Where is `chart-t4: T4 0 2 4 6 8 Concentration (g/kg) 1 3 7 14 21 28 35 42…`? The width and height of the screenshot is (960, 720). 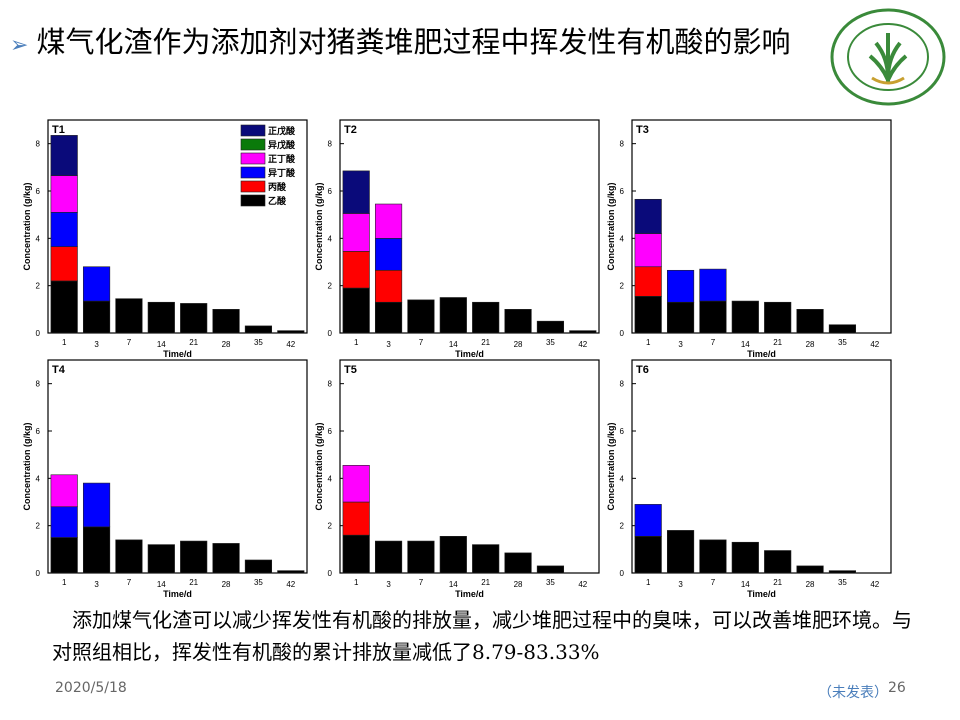
chart-t4: T4 0 2 4 6 8 Concentration (g/kg) 1 3 7 14 21 28 35 42… is located at coordinates (164, 477).